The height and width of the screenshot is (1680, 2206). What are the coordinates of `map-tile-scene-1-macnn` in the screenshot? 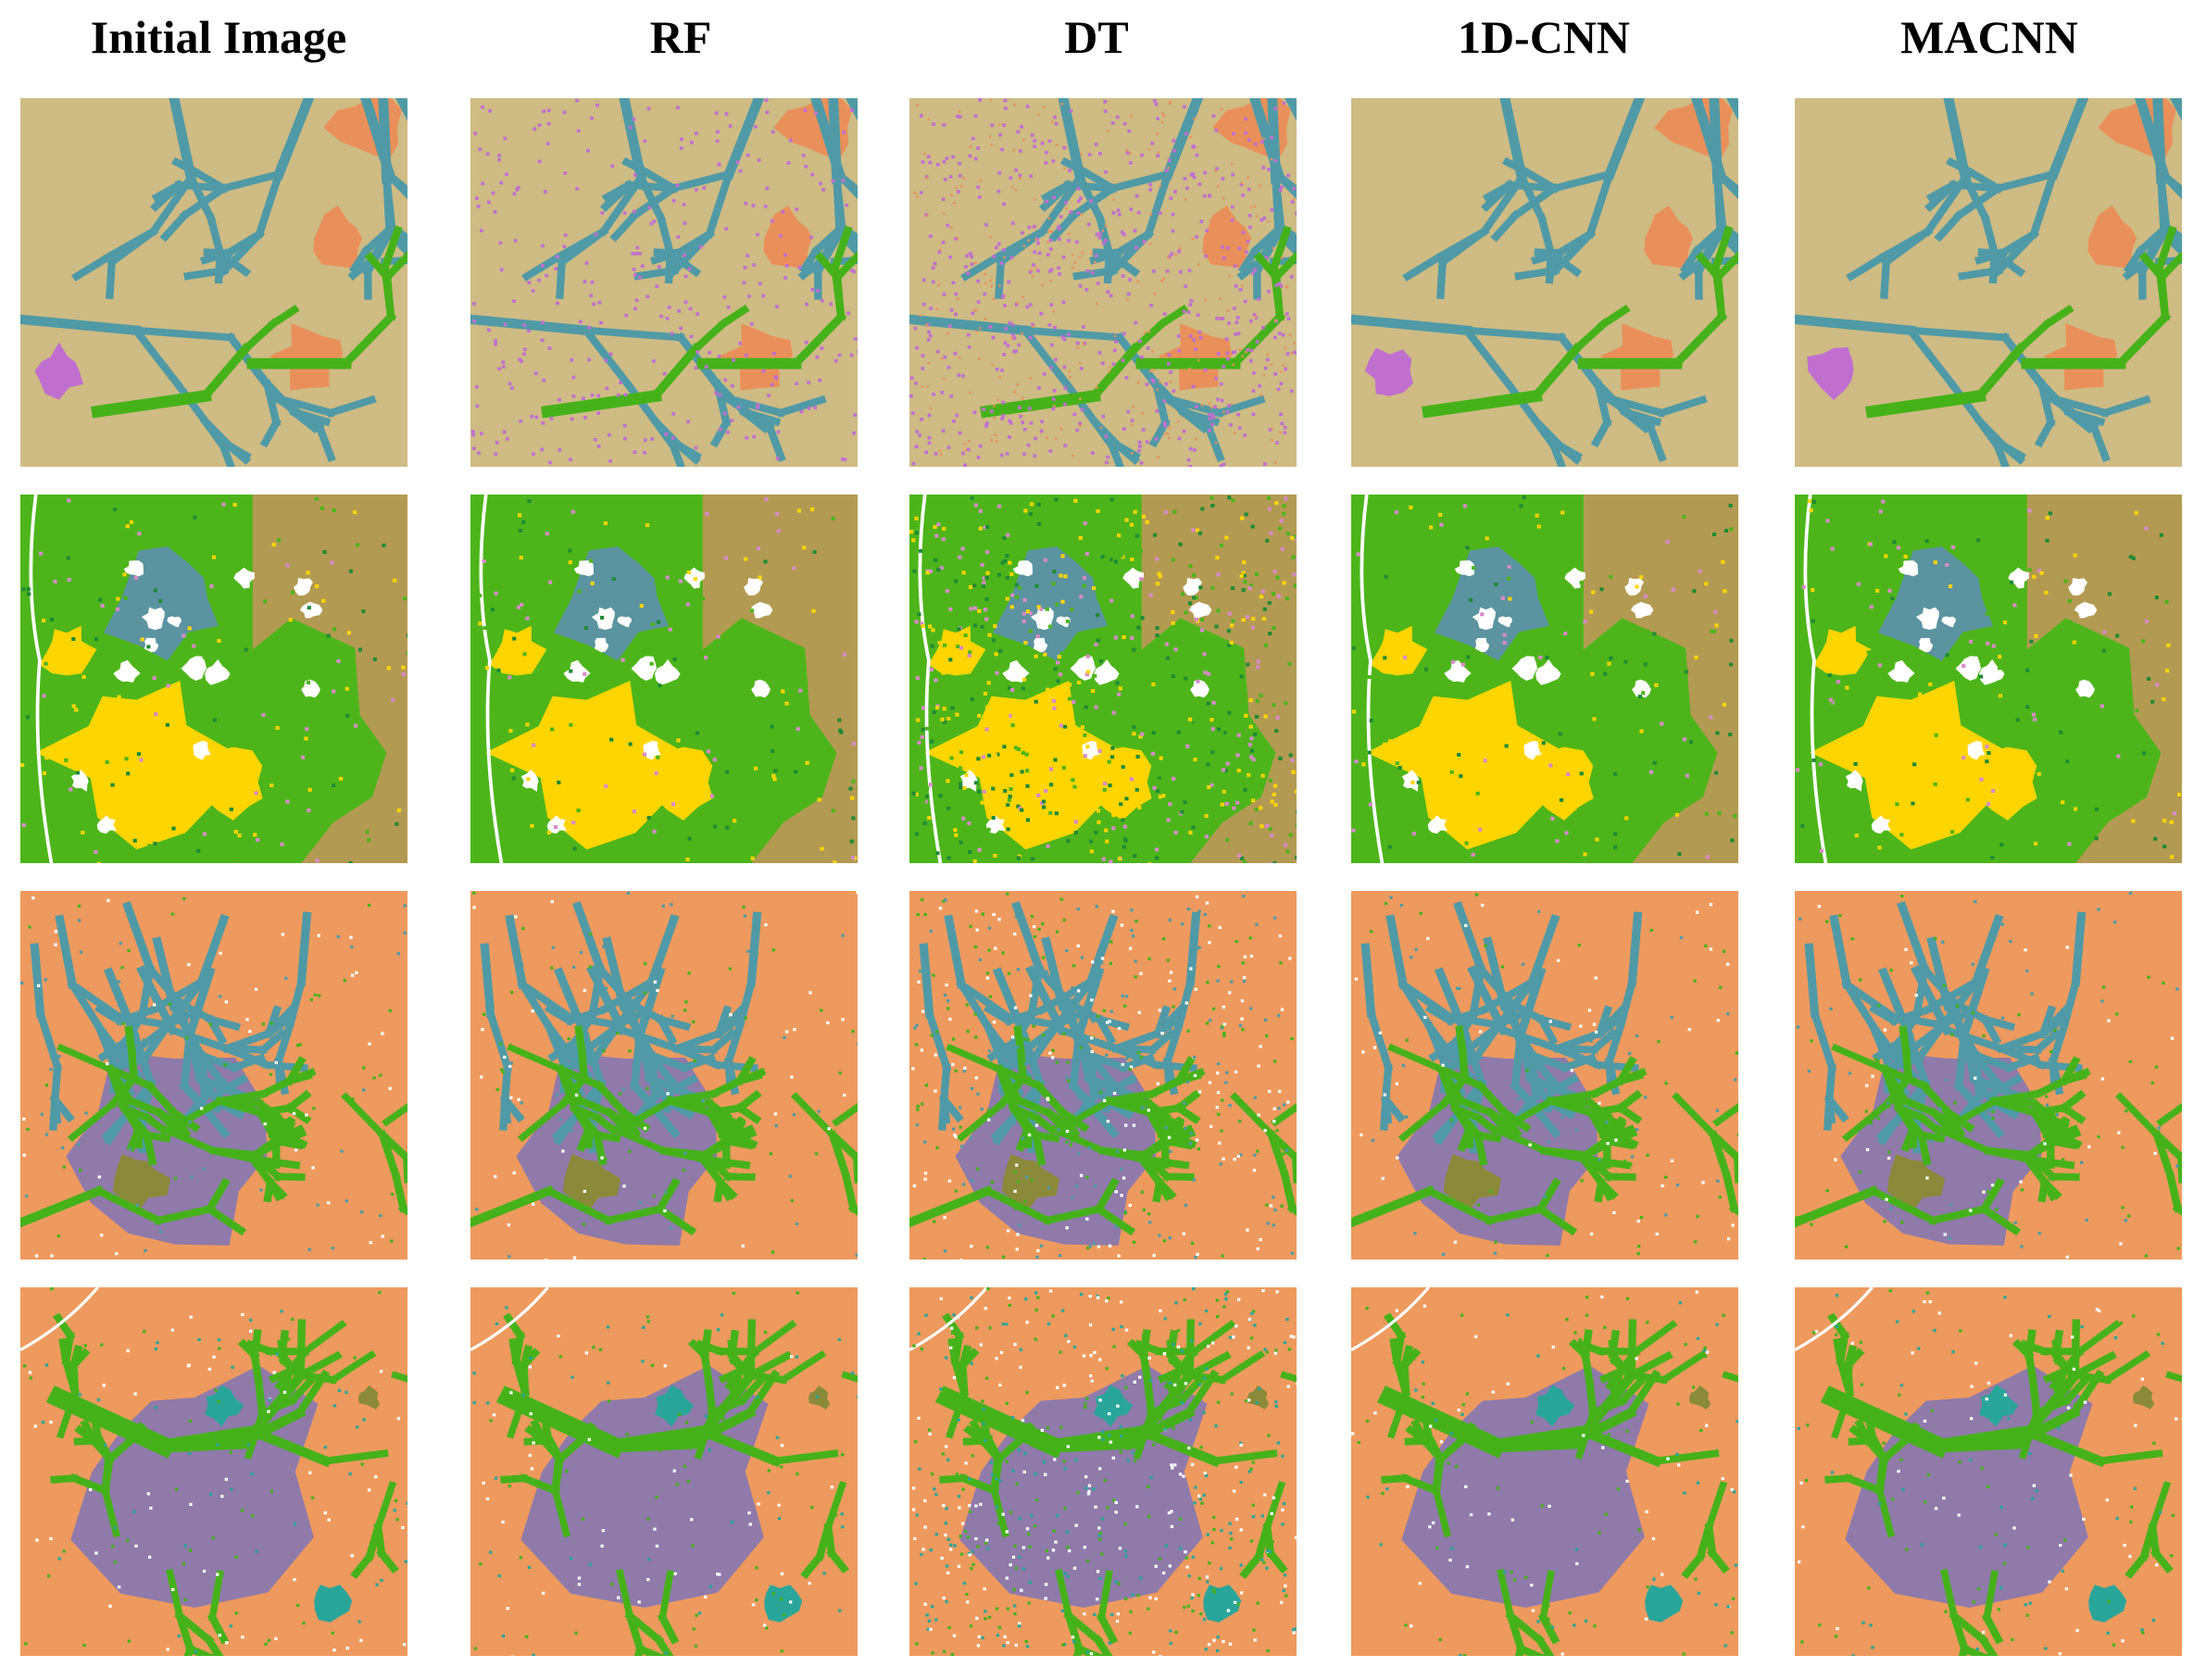 It's located at (1988, 282).